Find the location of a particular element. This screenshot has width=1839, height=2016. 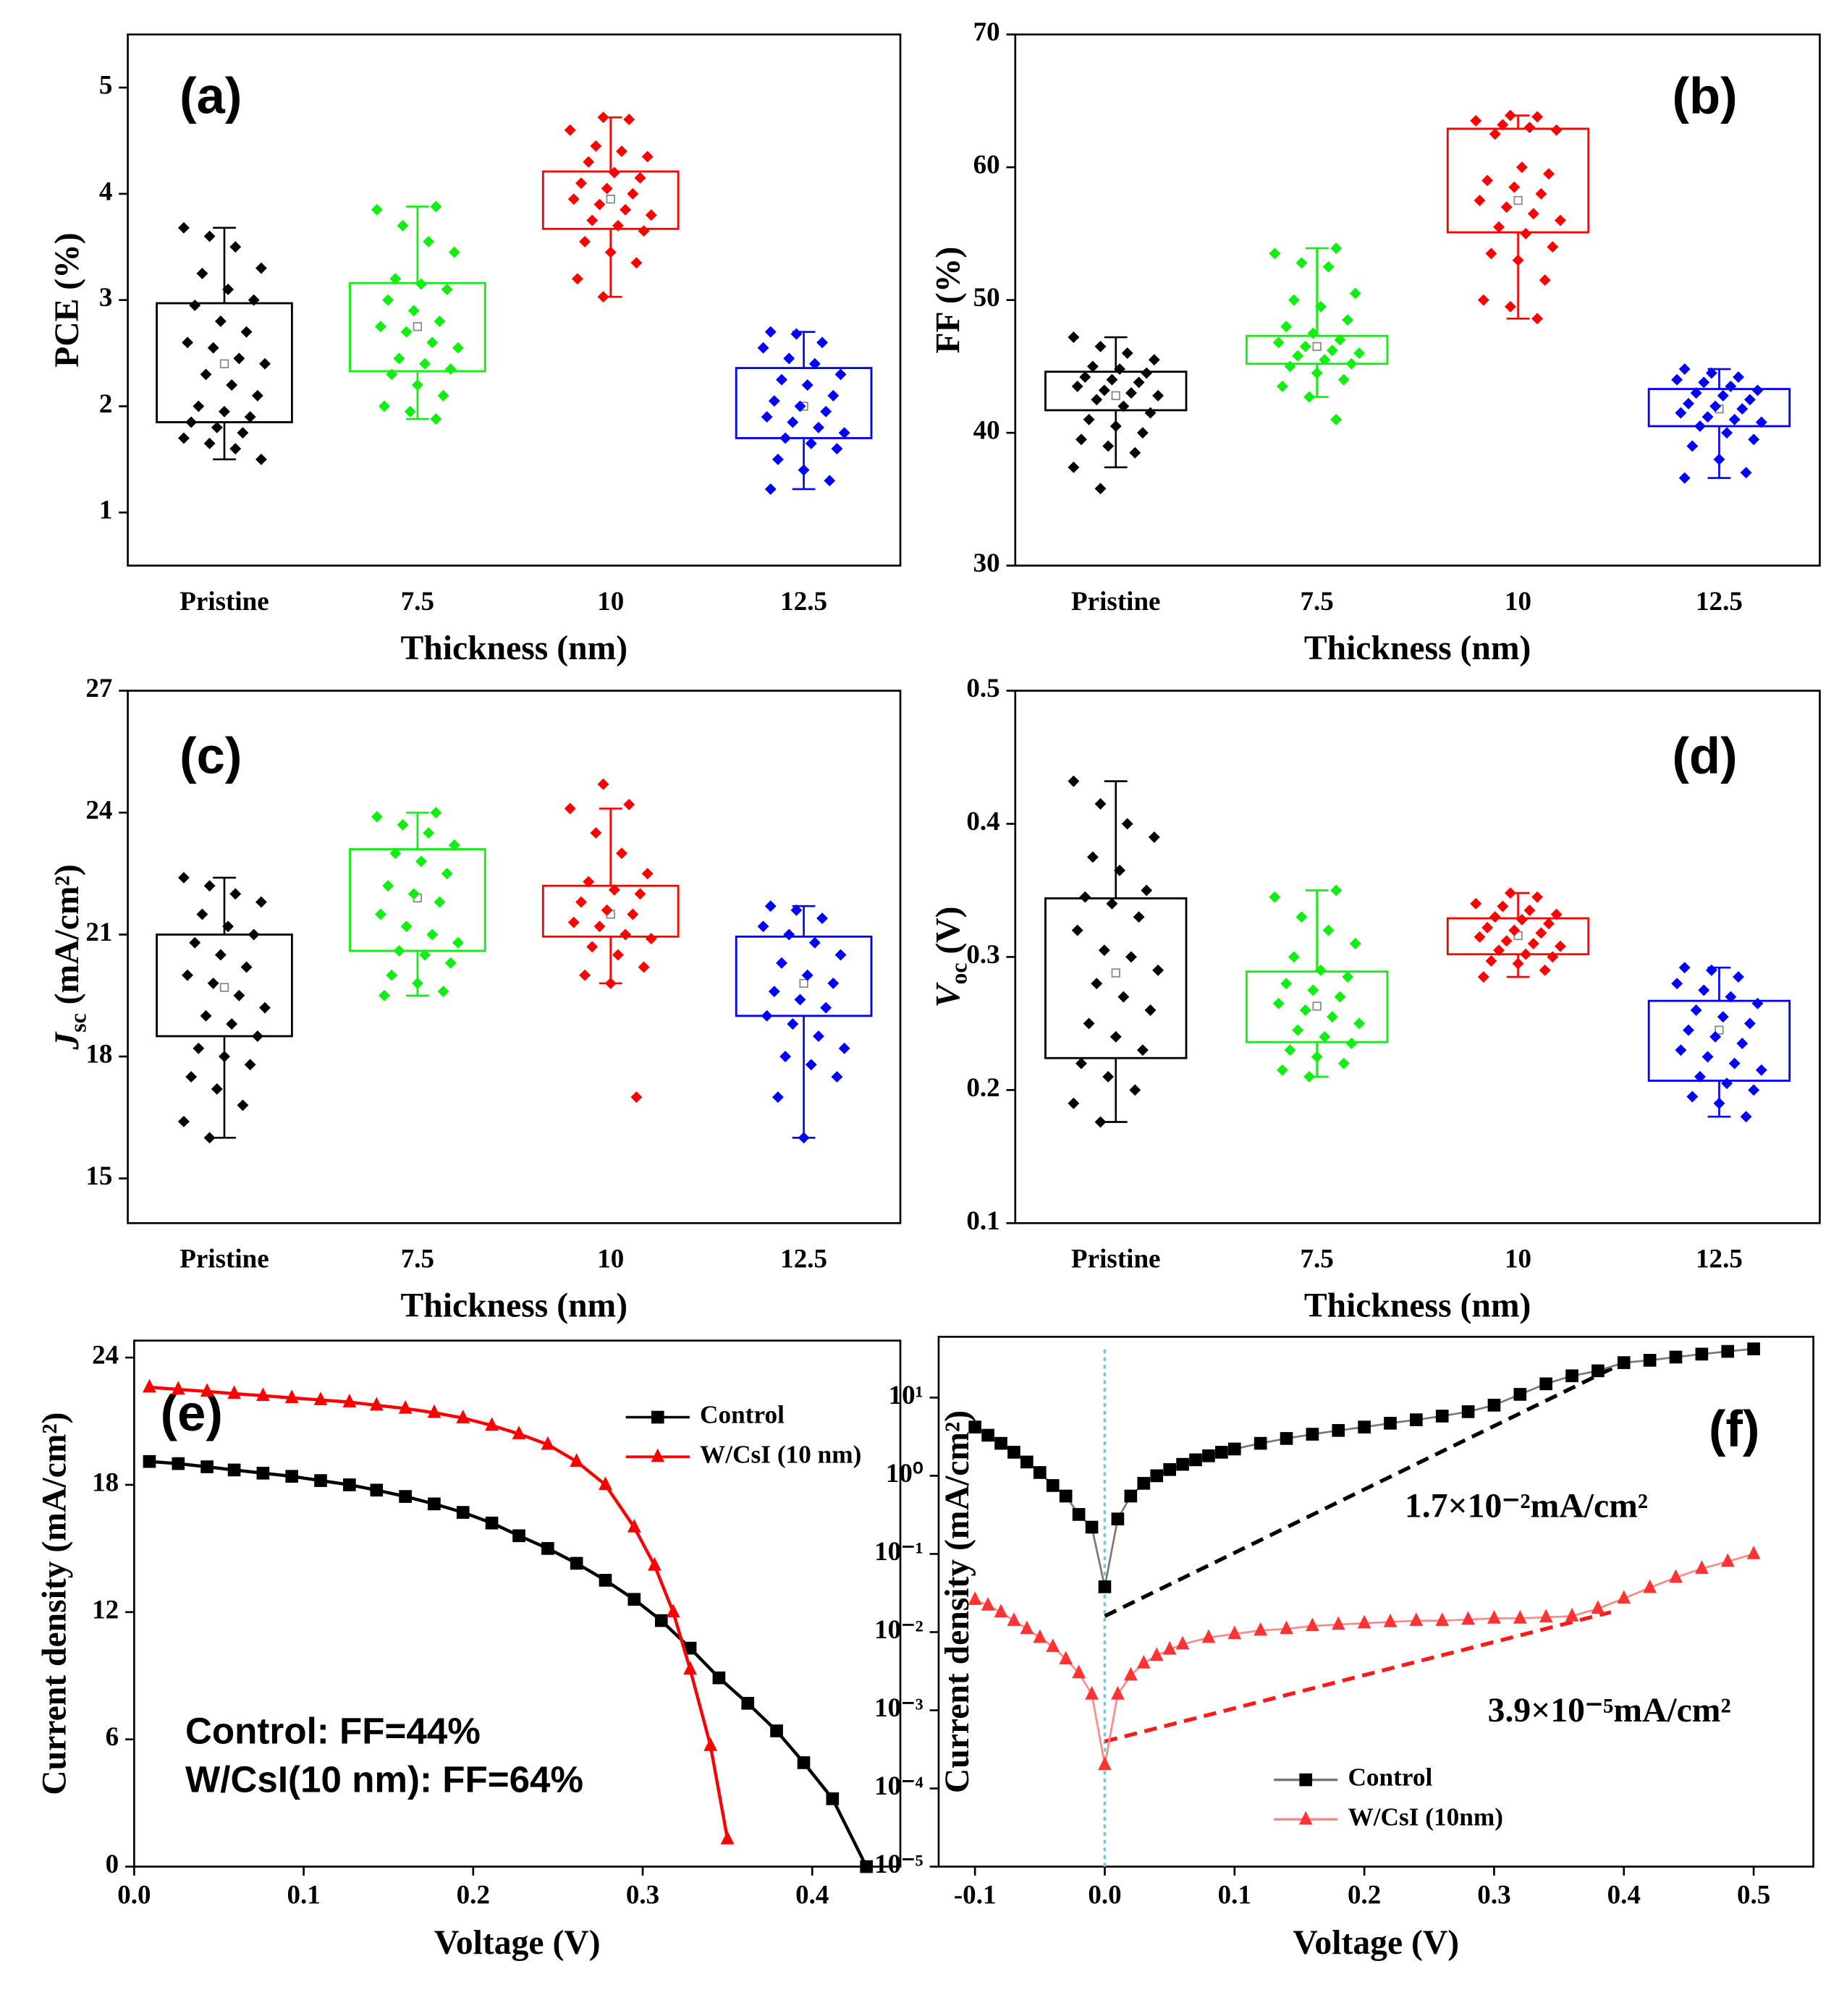

y-tick-label: 40 is located at coordinates (986, 431).